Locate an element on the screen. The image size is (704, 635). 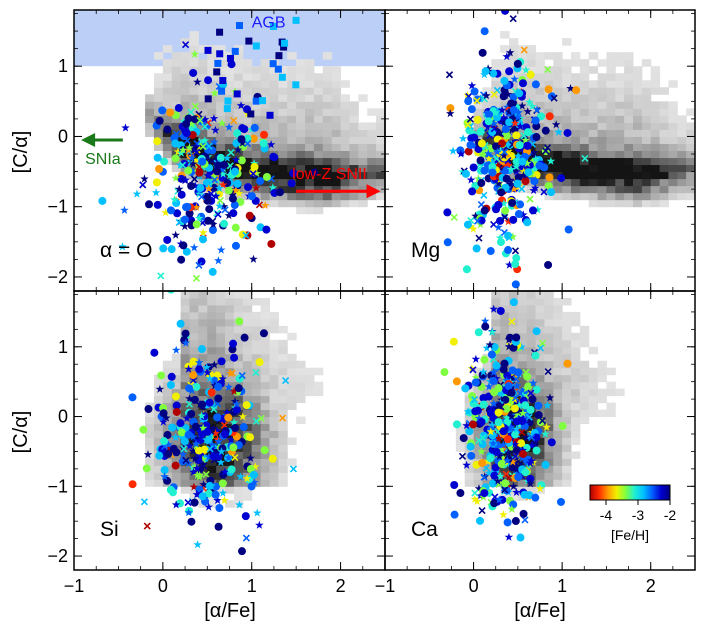
x-tick-label: 0 is located at coordinates (163, 586).